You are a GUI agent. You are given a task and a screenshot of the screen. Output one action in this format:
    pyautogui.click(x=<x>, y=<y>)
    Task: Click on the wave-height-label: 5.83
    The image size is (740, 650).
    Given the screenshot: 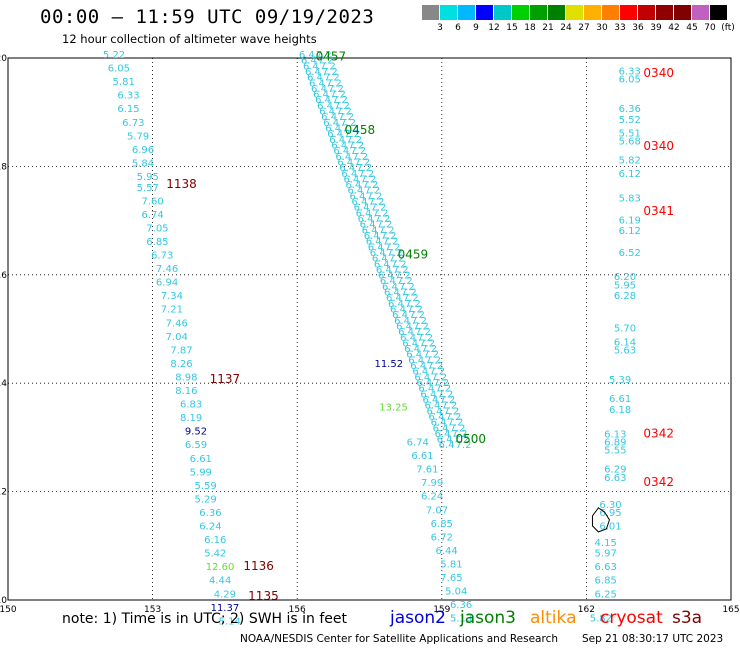 What is the action you would take?
    pyautogui.click(x=630, y=199)
    